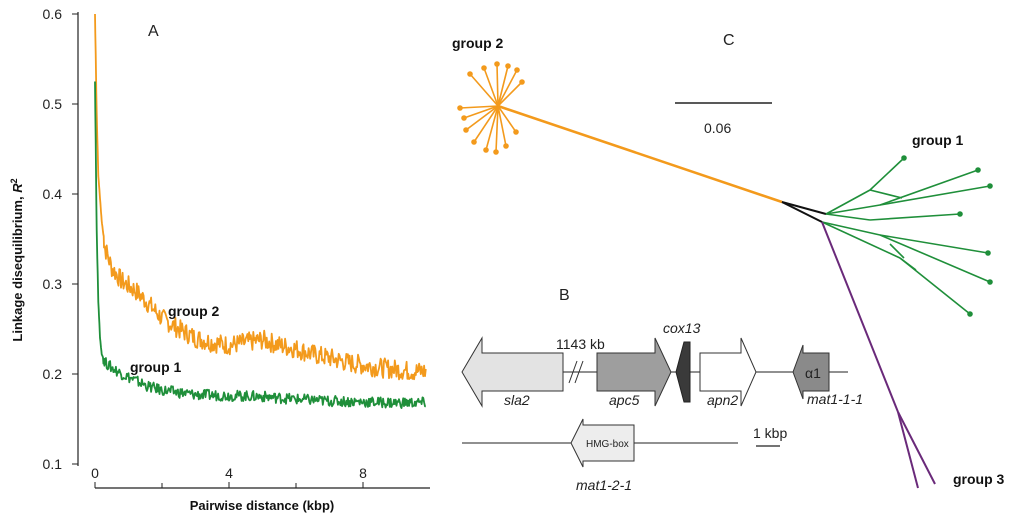  I want to click on gene-label-cox13: cox13, so click(682, 328).